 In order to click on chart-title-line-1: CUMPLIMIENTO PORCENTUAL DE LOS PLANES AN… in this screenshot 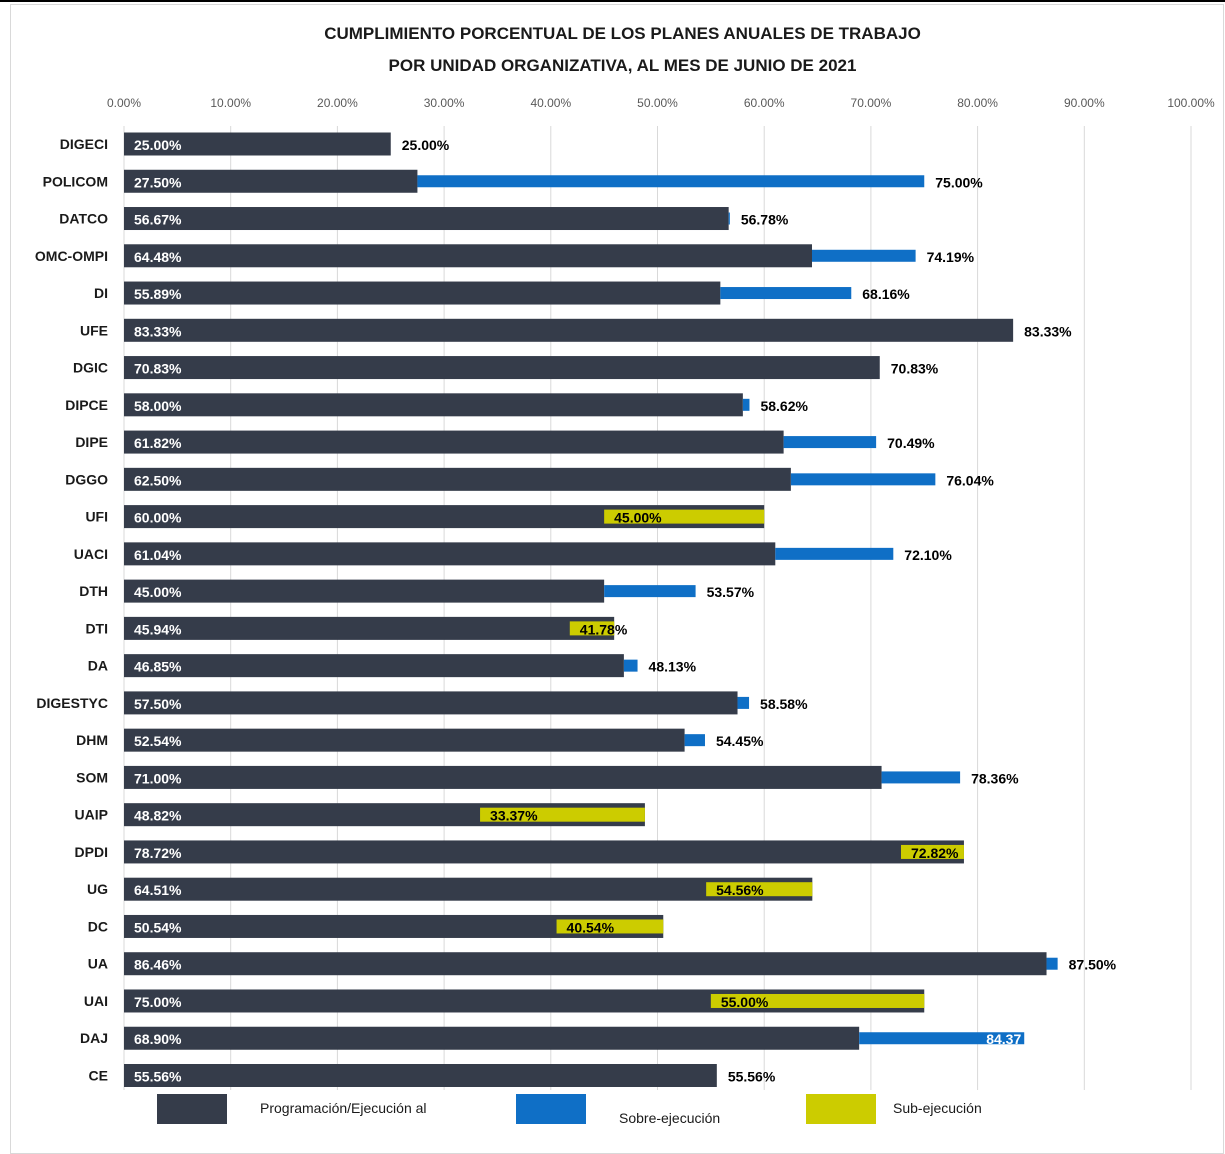, I will do `click(622, 33)`.